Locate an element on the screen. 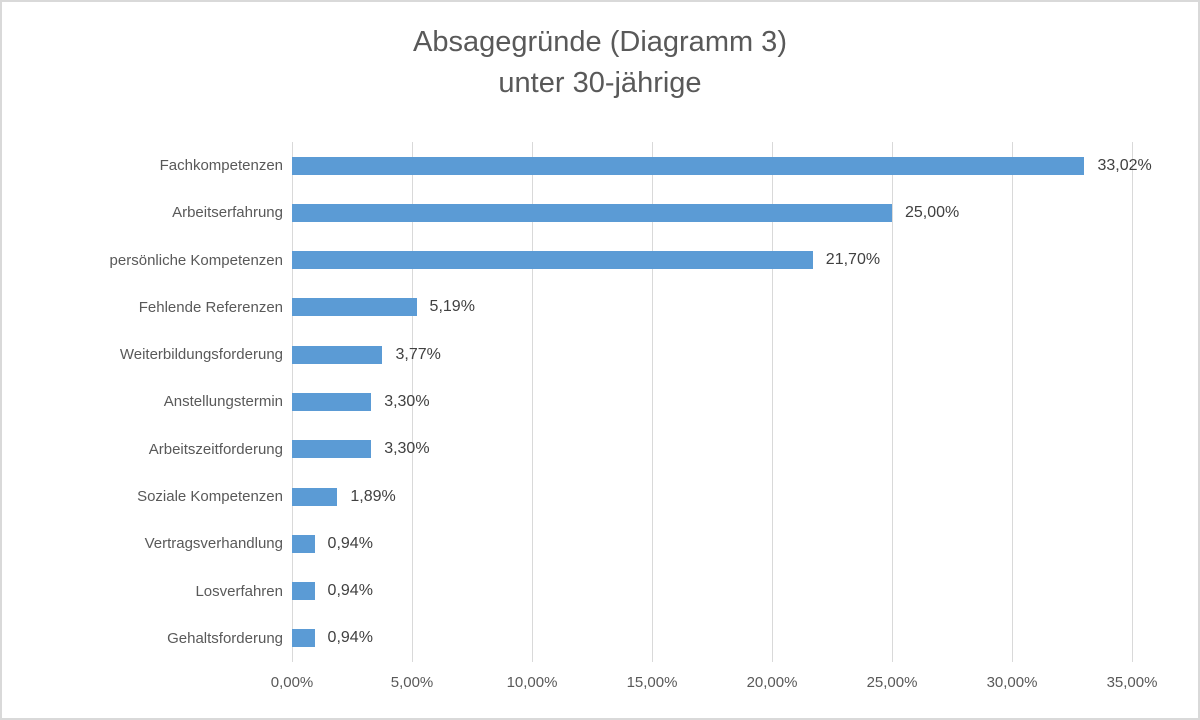 The width and height of the screenshot is (1200, 720). value-label: 3,77% is located at coordinates (418, 354).